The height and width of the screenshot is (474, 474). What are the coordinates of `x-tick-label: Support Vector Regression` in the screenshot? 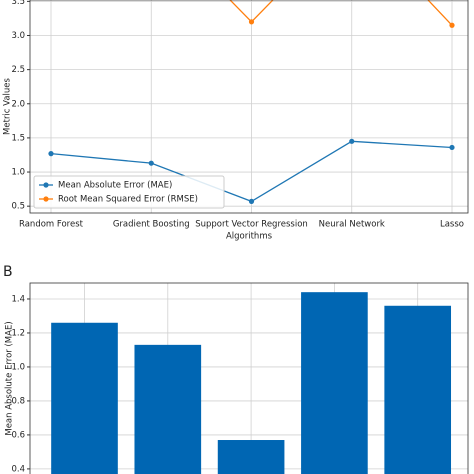 It's located at (251, 225).